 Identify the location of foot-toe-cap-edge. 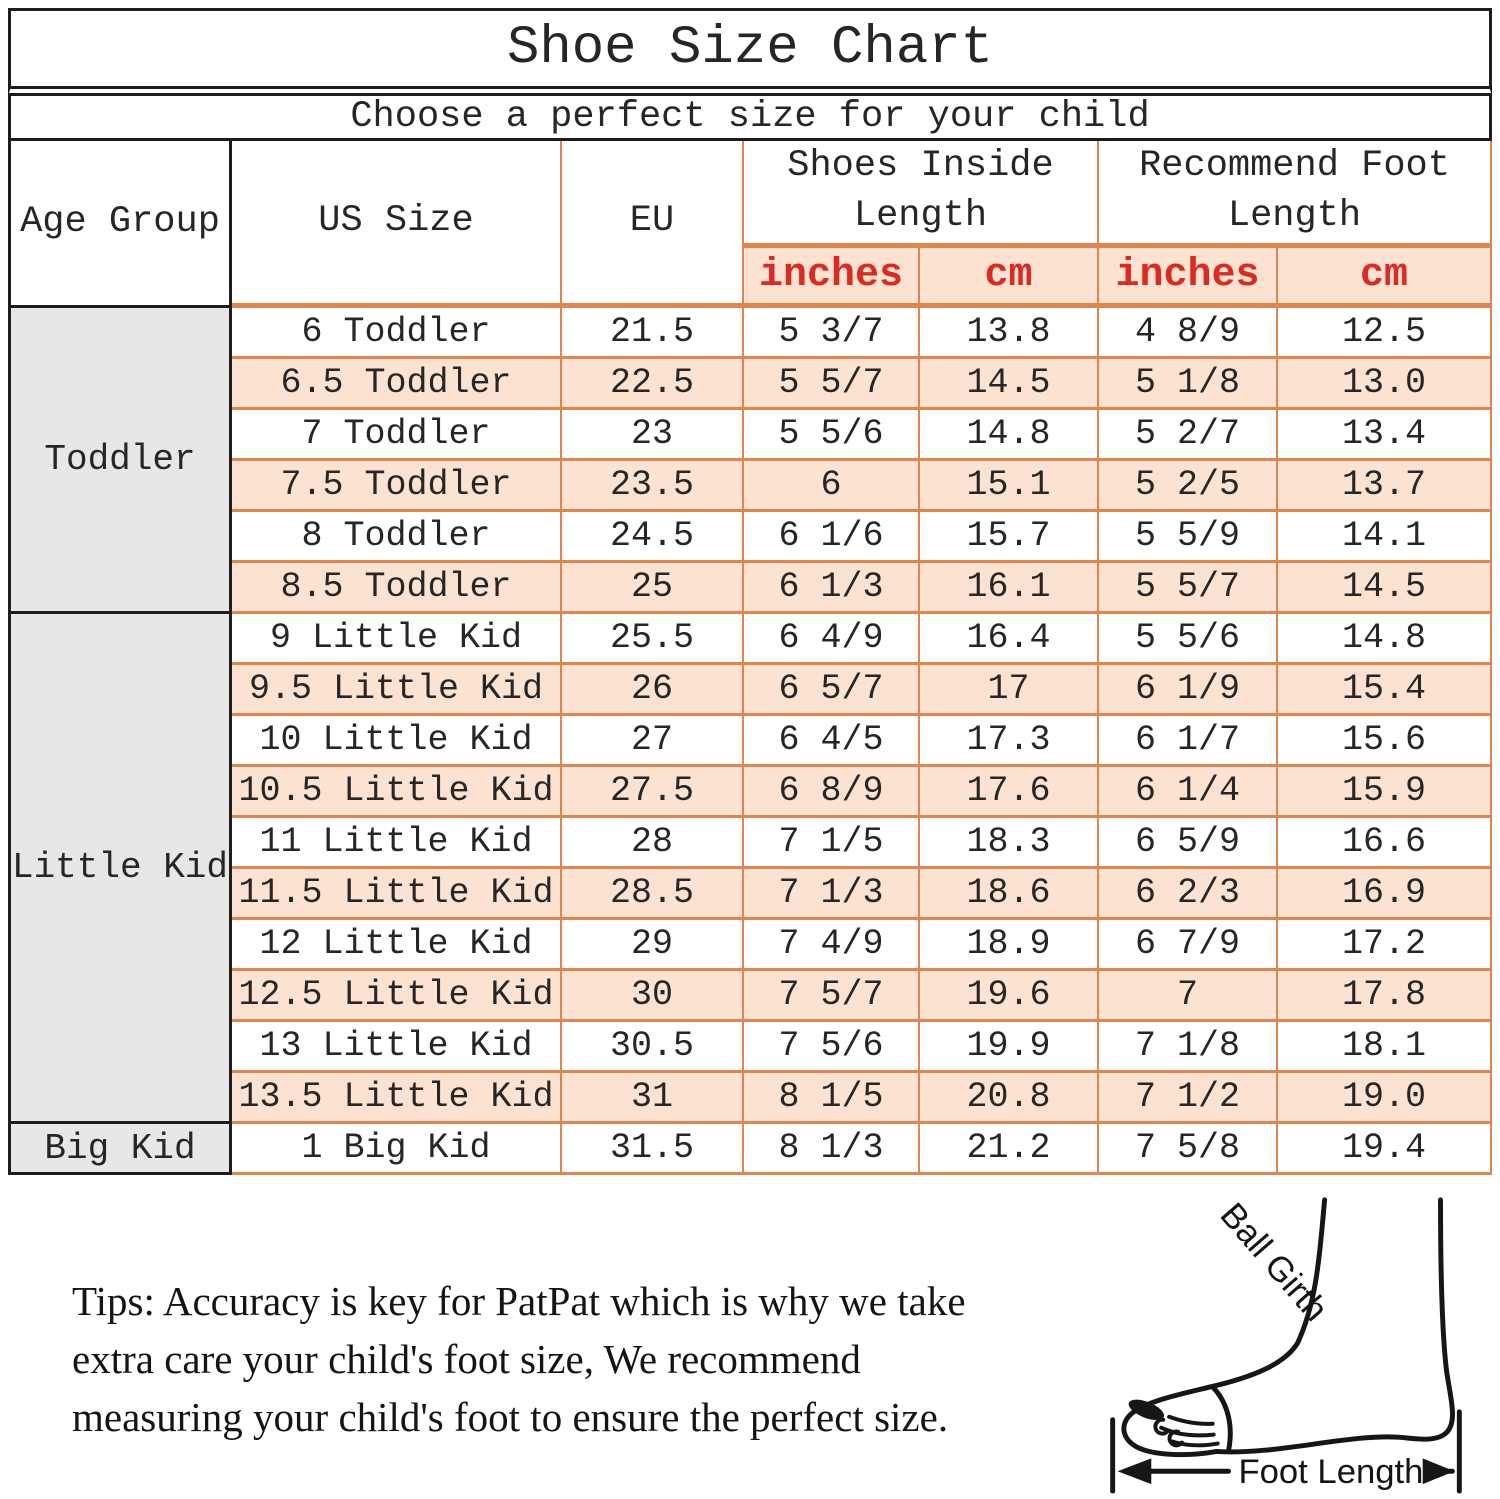
(1222, 1419).